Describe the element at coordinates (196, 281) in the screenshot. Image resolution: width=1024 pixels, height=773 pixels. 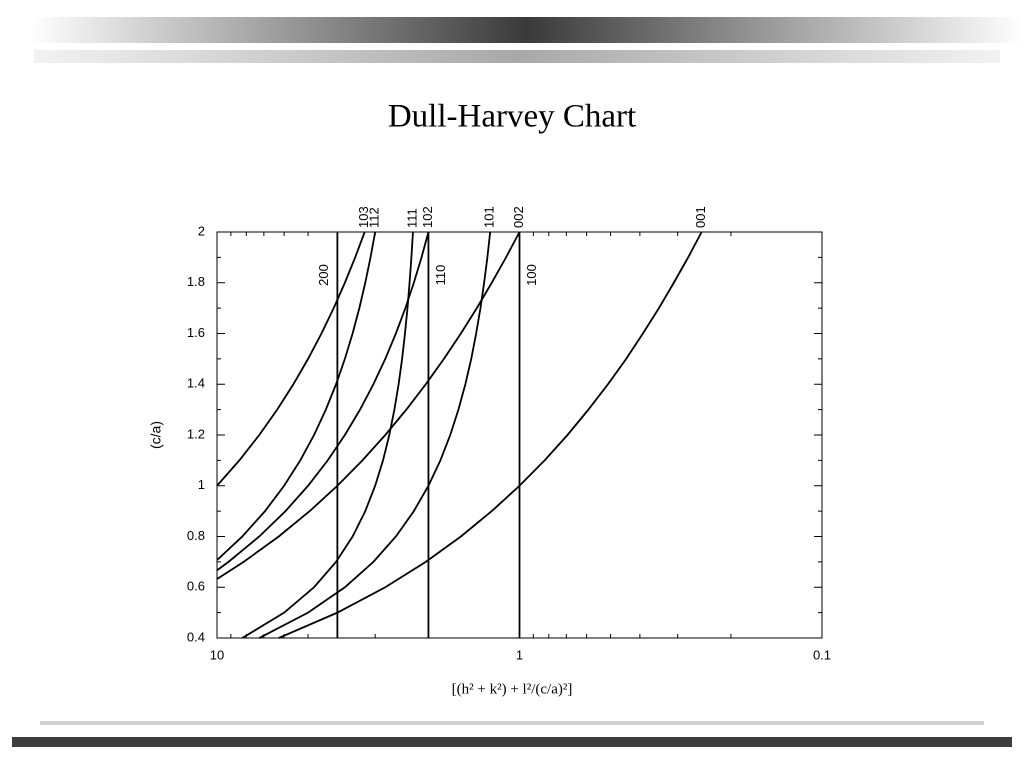
I see `y-tick-label: 1.8` at that location.